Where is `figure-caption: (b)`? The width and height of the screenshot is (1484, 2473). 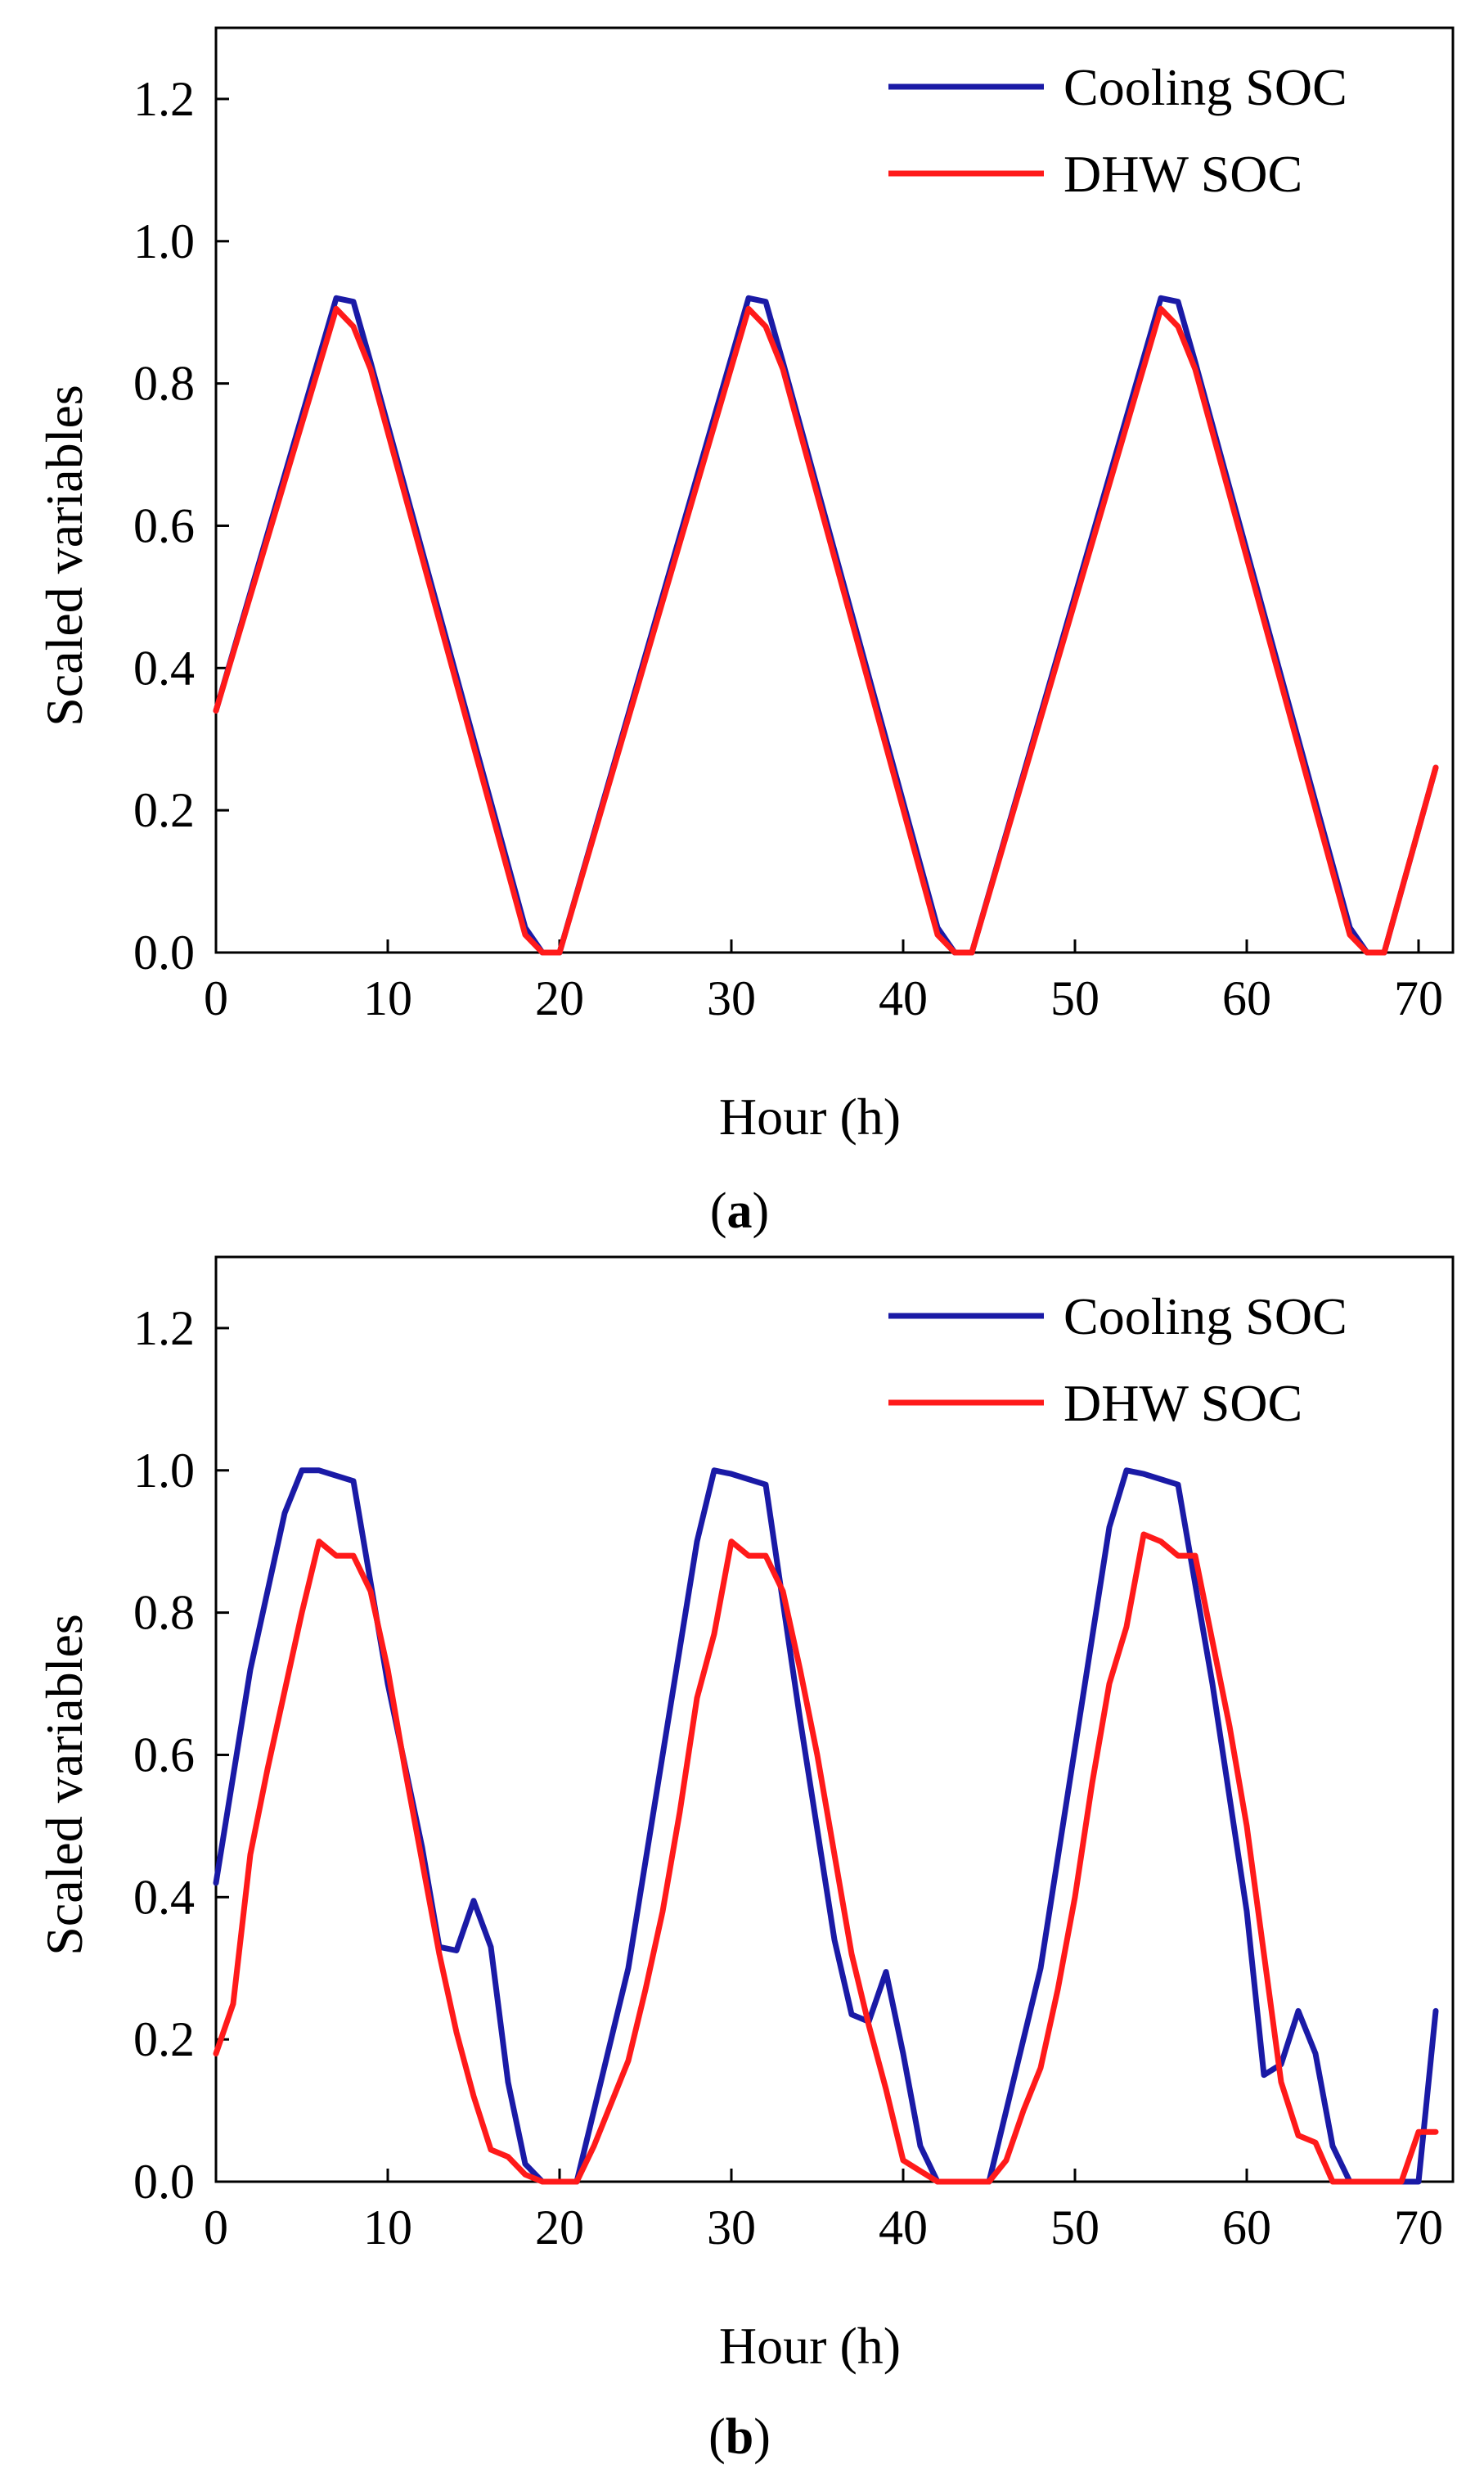
figure-caption: (b) is located at coordinates (739, 2437).